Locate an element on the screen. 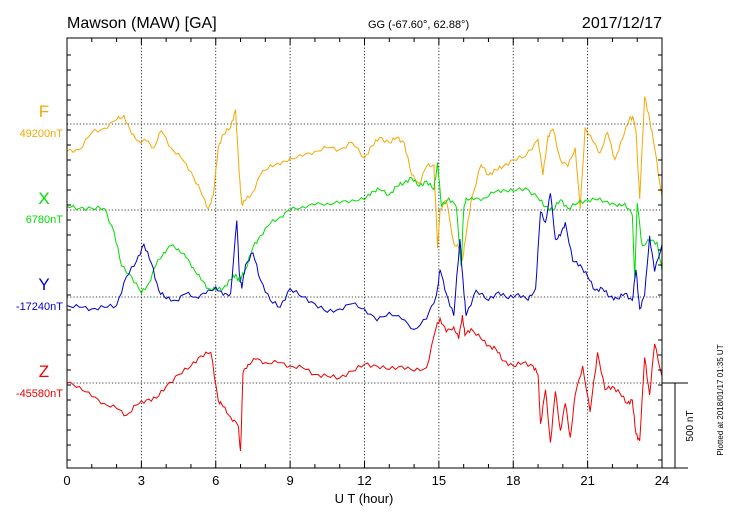 This screenshot has width=730, height=525. series-labels: F 49200nT X 6780nT Y -17240nT Z -45580nT is located at coordinates (39, 251).